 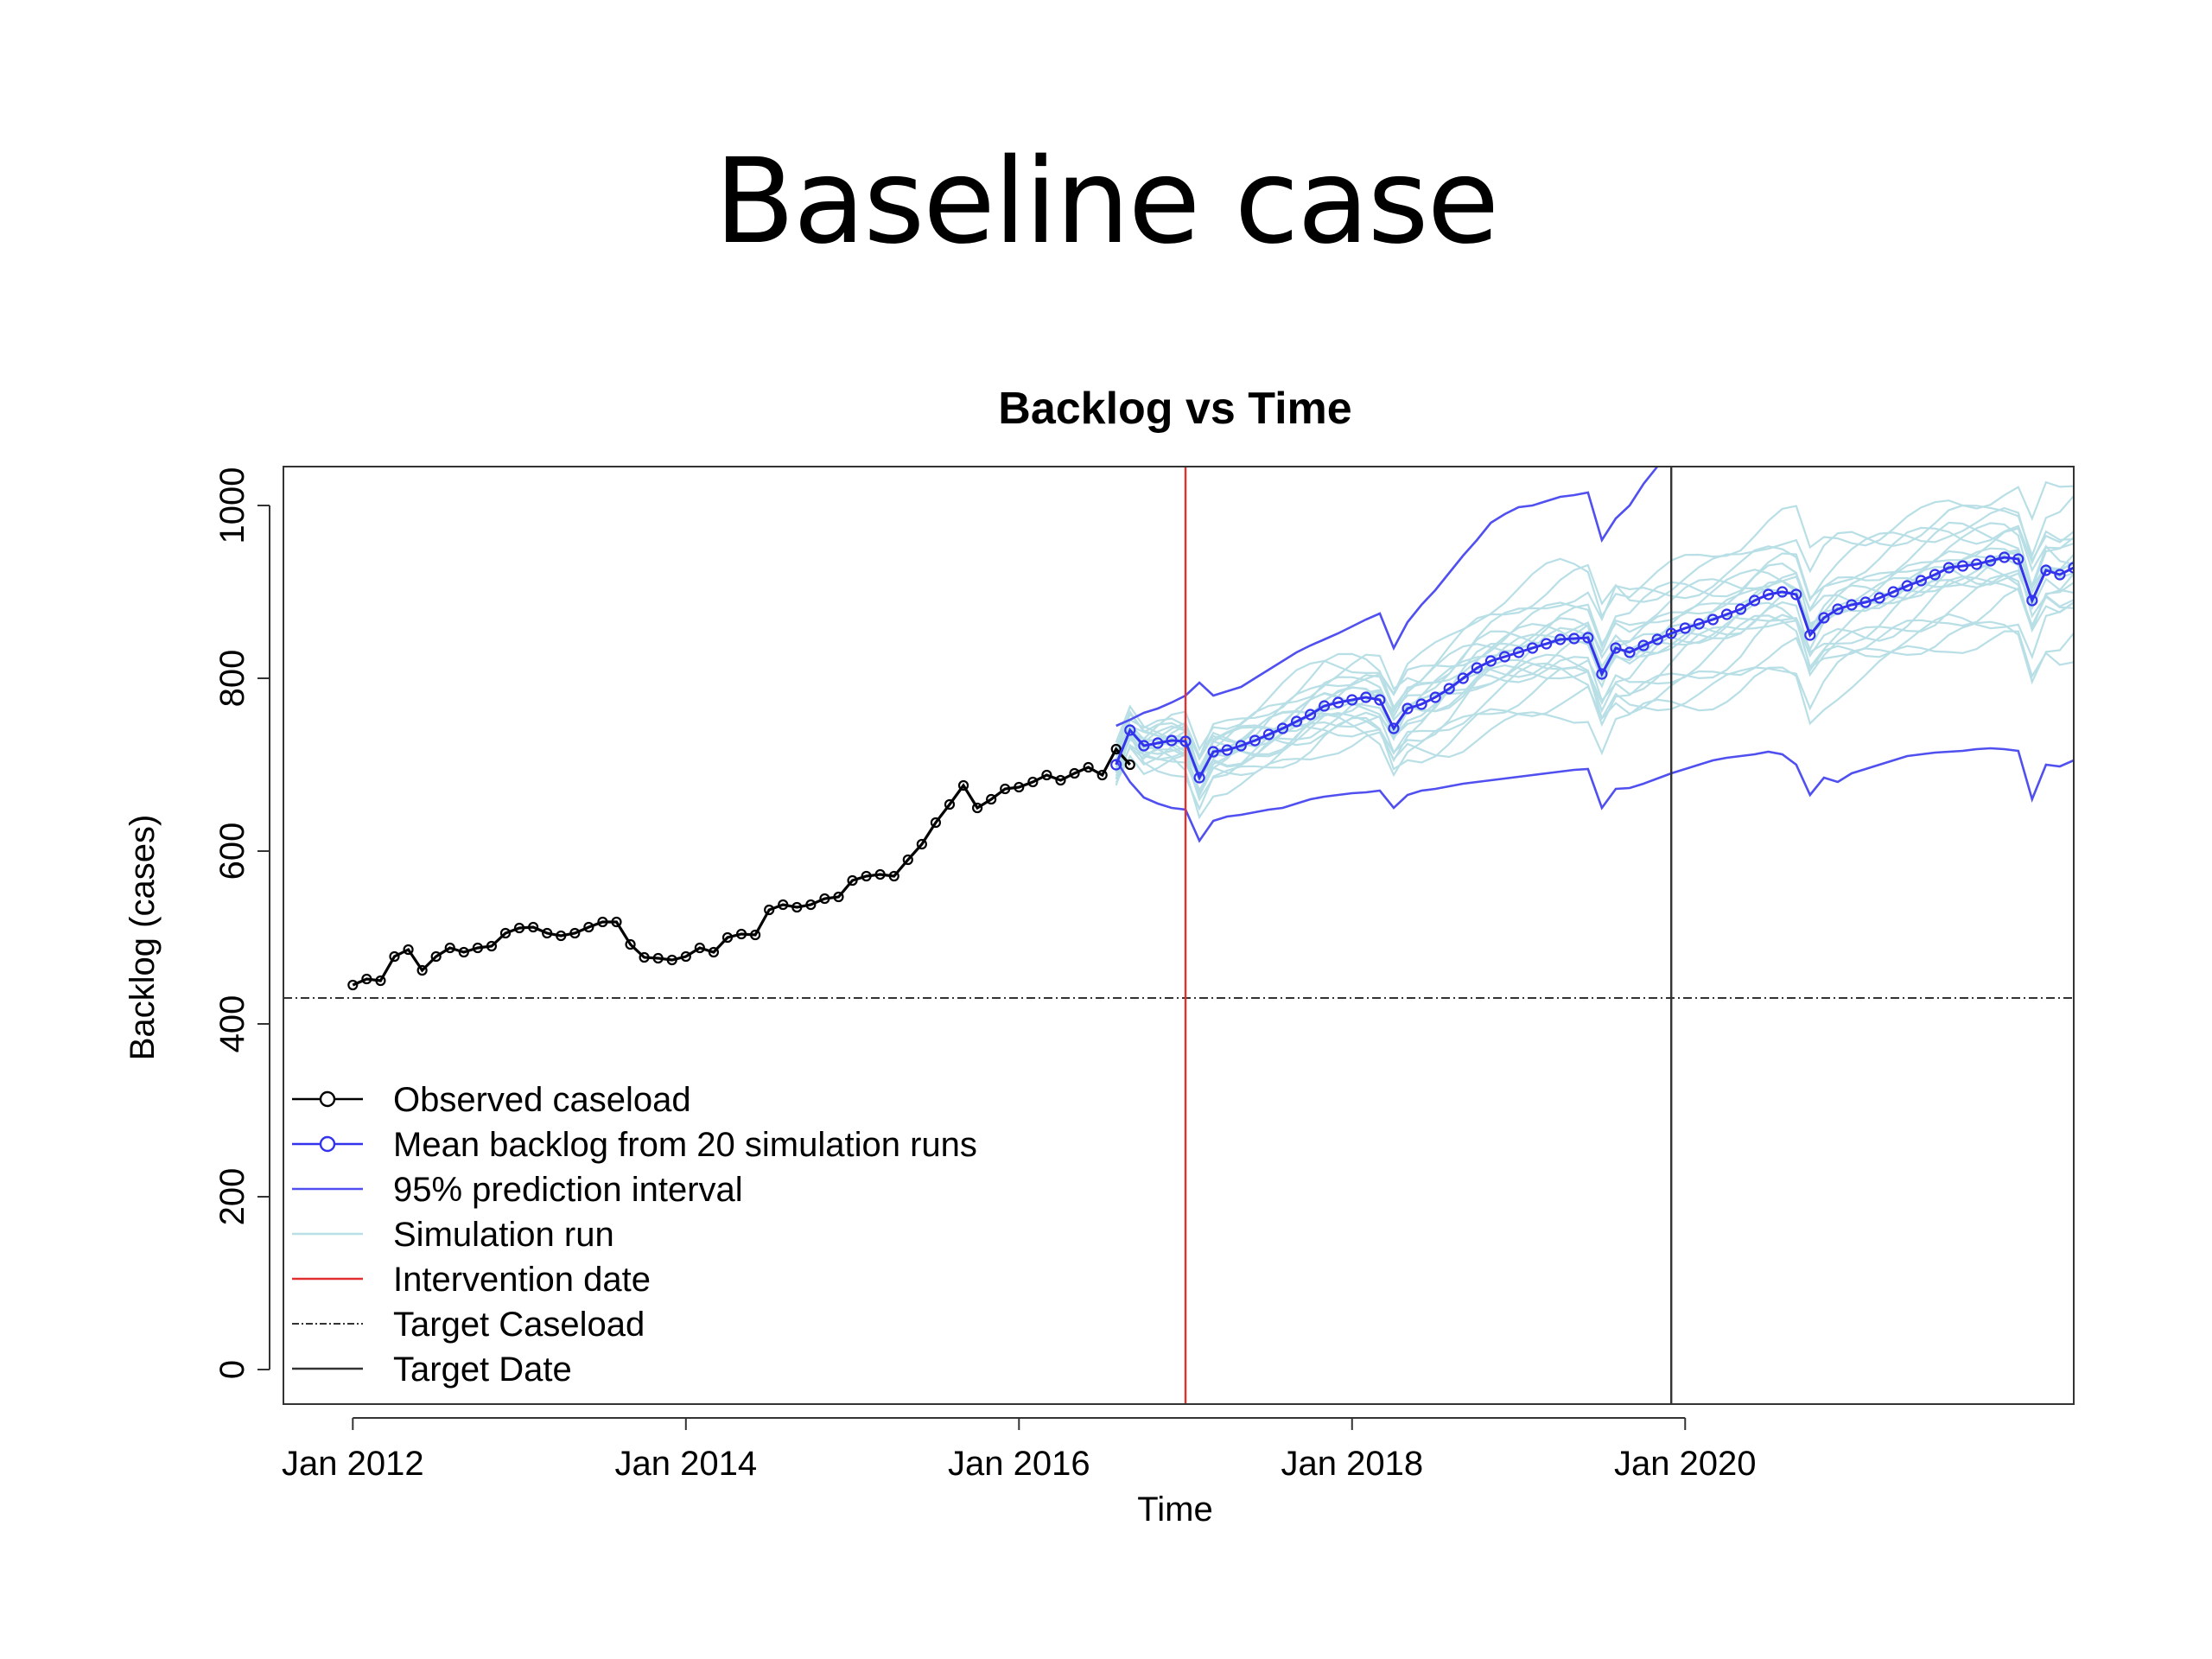 What do you see at coordinates (232, 1024) in the screenshot?
I see `y-tick-label: 400` at bounding box center [232, 1024].